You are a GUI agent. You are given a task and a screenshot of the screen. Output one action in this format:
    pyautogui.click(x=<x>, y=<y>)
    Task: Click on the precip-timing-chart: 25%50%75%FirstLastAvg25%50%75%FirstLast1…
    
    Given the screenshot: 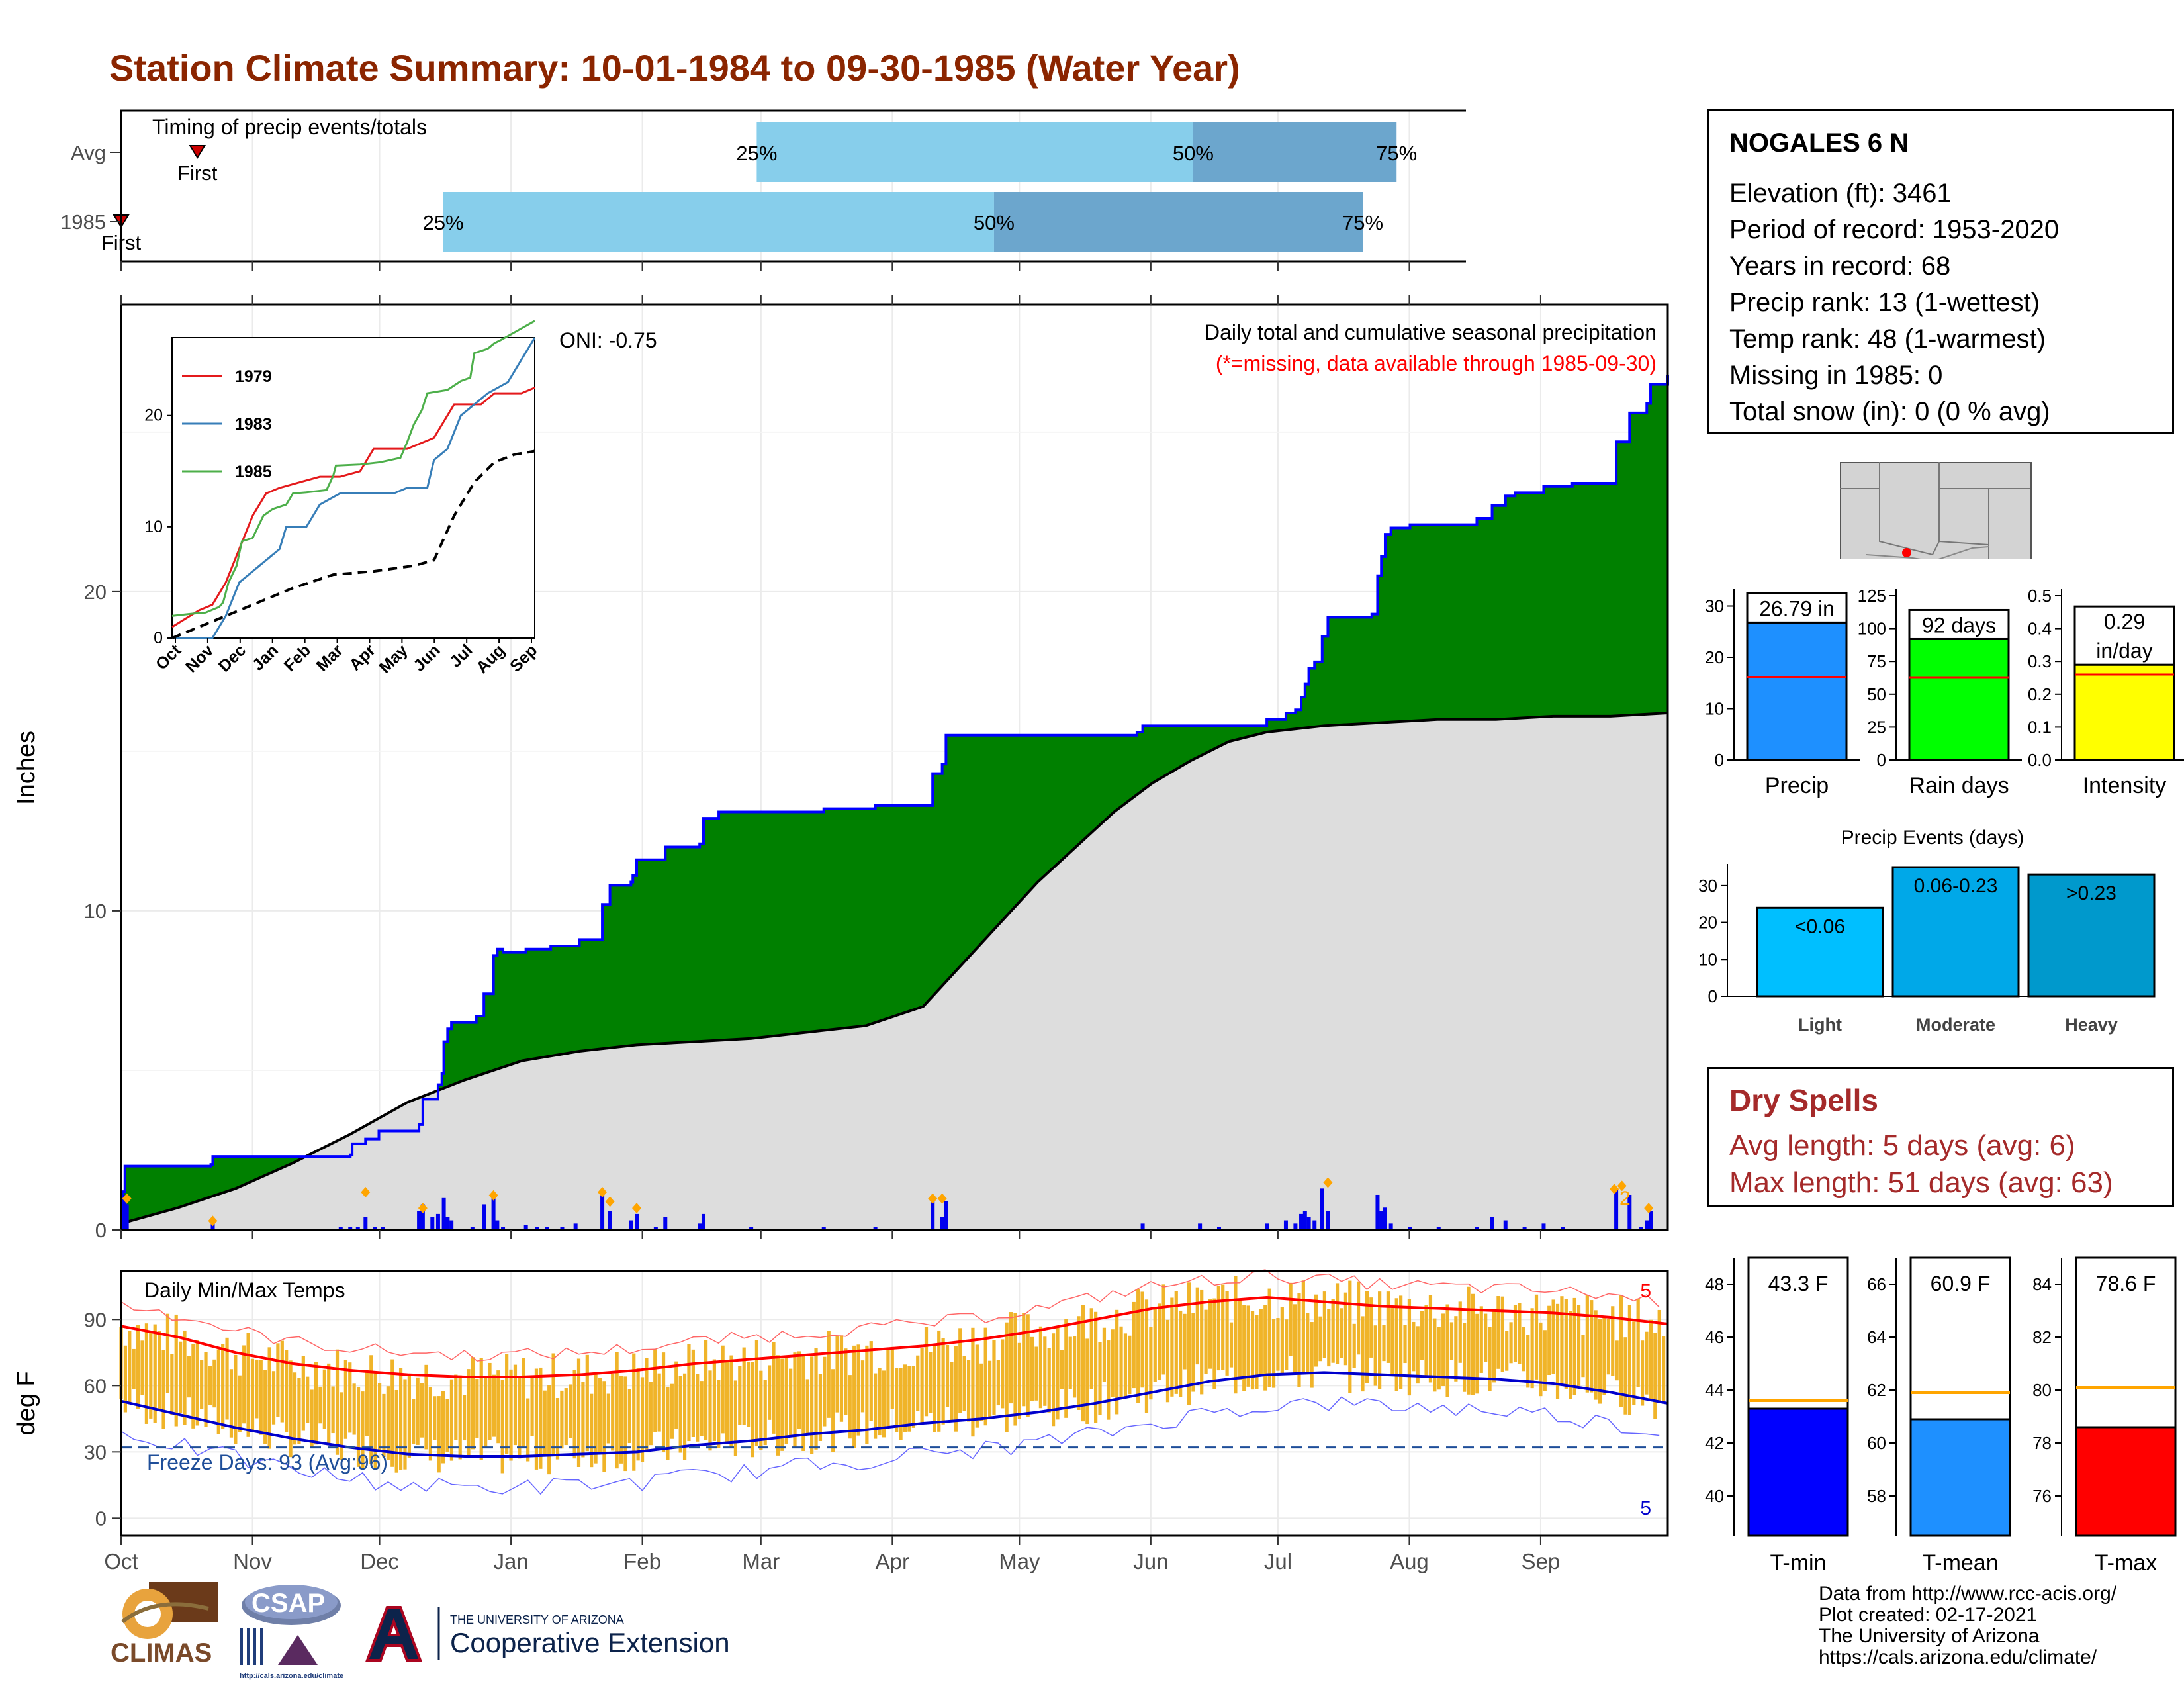 What is the action you would take?
    pyautogui.click(x=763, y=190)
    